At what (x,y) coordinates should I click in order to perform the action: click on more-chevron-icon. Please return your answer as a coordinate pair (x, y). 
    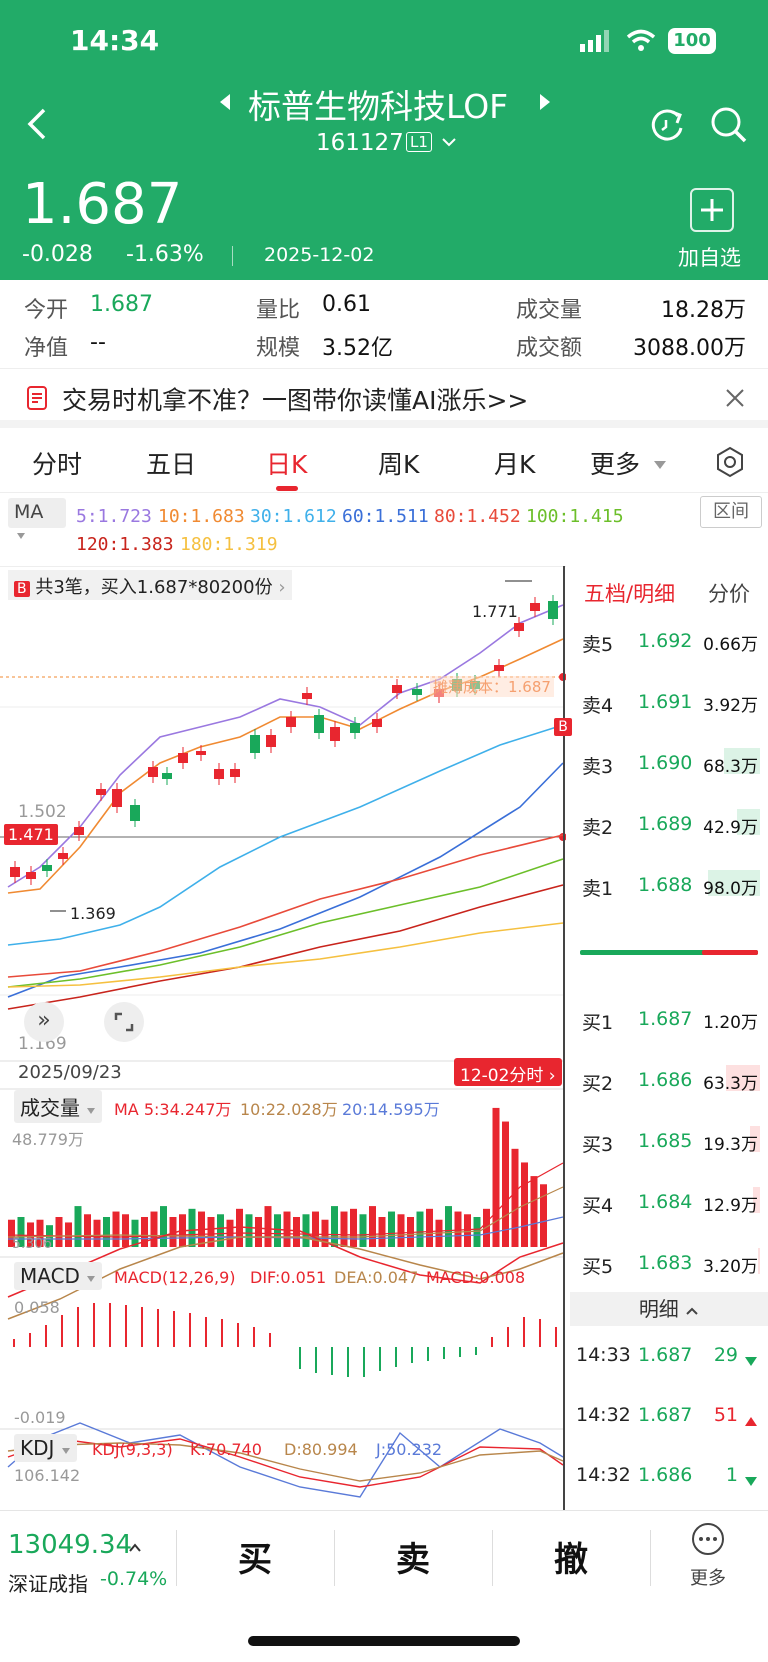
    Looking at the image, I should click on (660, 462).